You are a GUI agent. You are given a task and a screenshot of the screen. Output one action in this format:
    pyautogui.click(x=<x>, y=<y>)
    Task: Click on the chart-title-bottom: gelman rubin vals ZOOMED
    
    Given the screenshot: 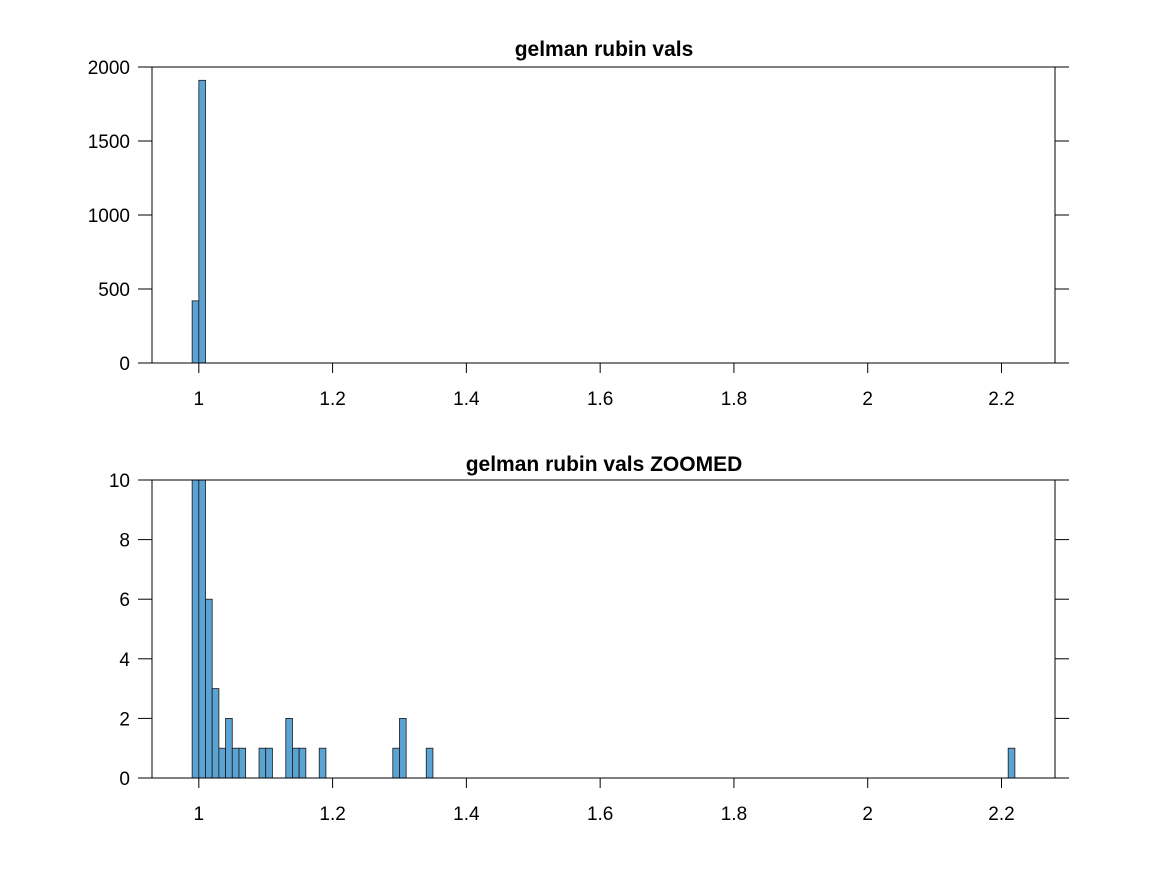 What is the action you would take?
    pyautogui.click(x=604, y=464)
    